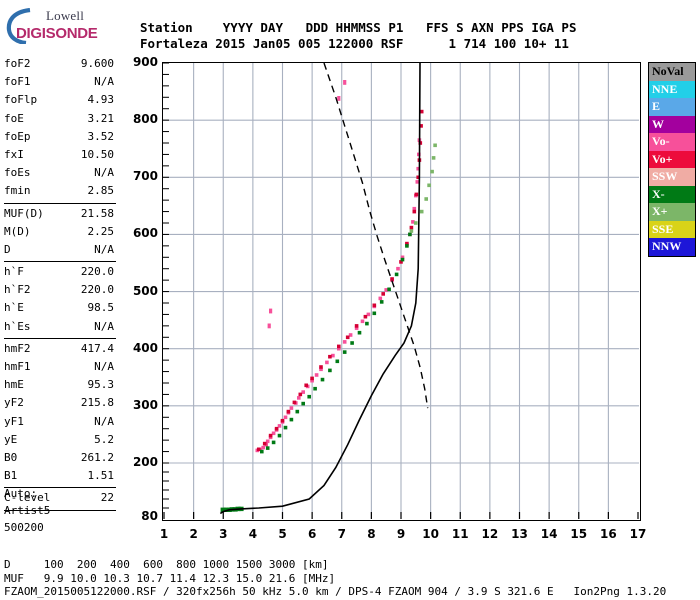 The width and height of the screenshot is (700, 600). What do you see at coordinates (17, 366) in the screenshot?
I see `param-key: hmF1` at bounding box center [17, 366].